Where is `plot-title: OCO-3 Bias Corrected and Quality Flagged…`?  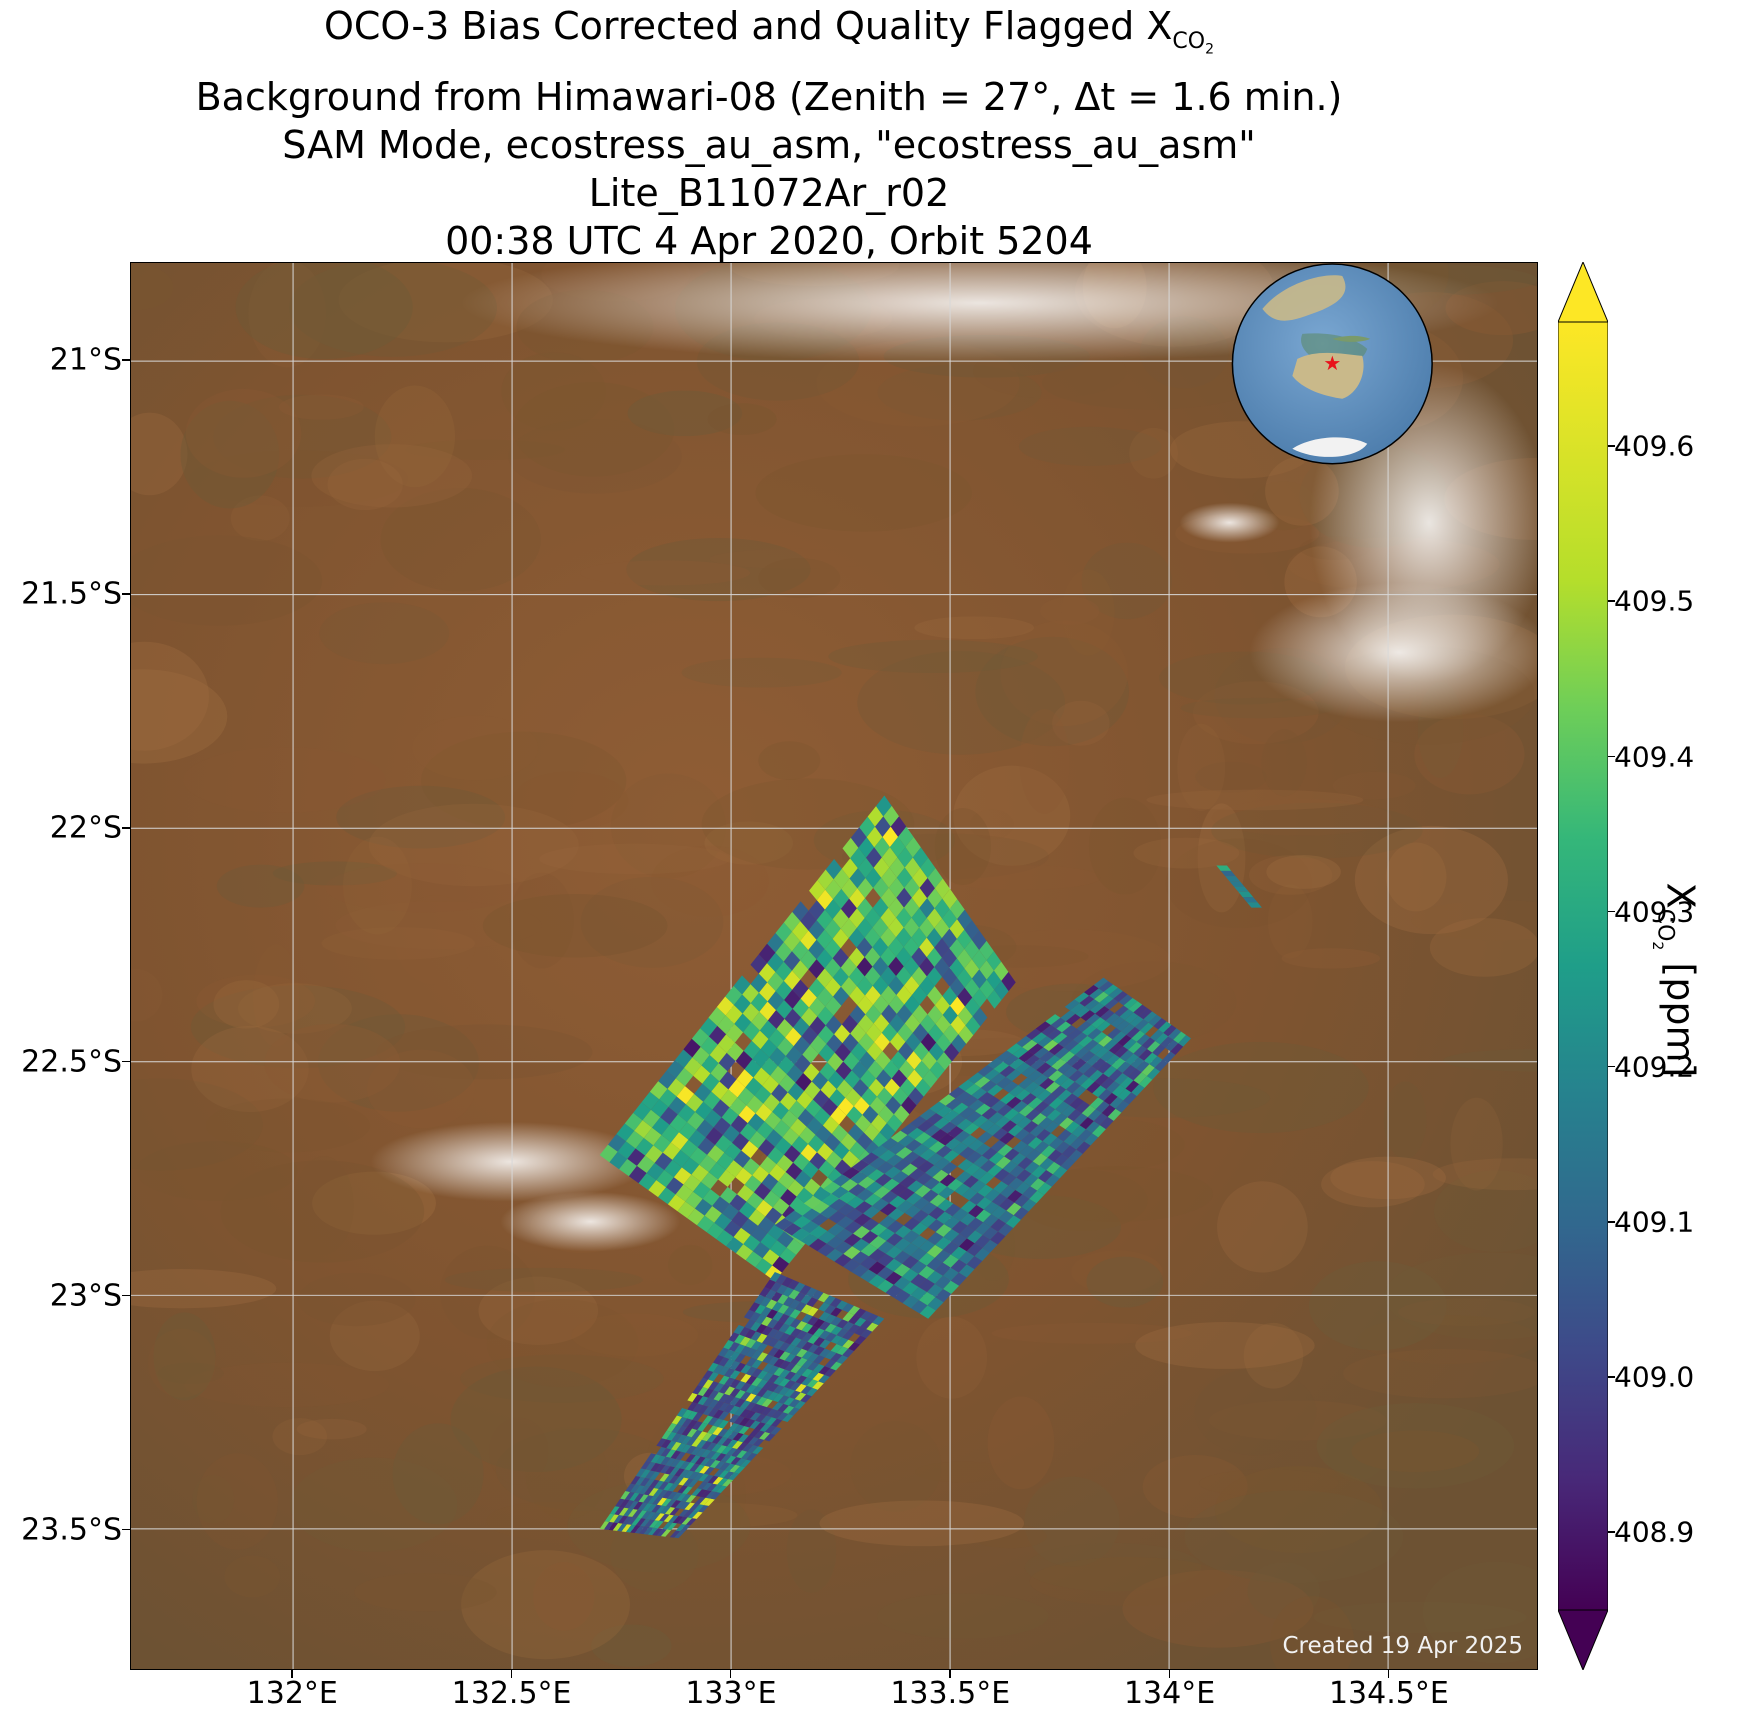 plot-title: OCO-3 Bias Corrected and Quality Flagged… is located at coordinates (769, 132).